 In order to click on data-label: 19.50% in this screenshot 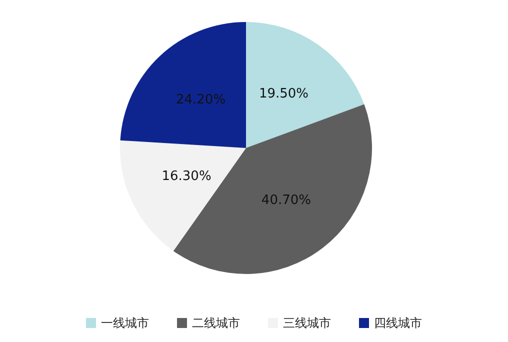, I will do `click(283, 94)`.